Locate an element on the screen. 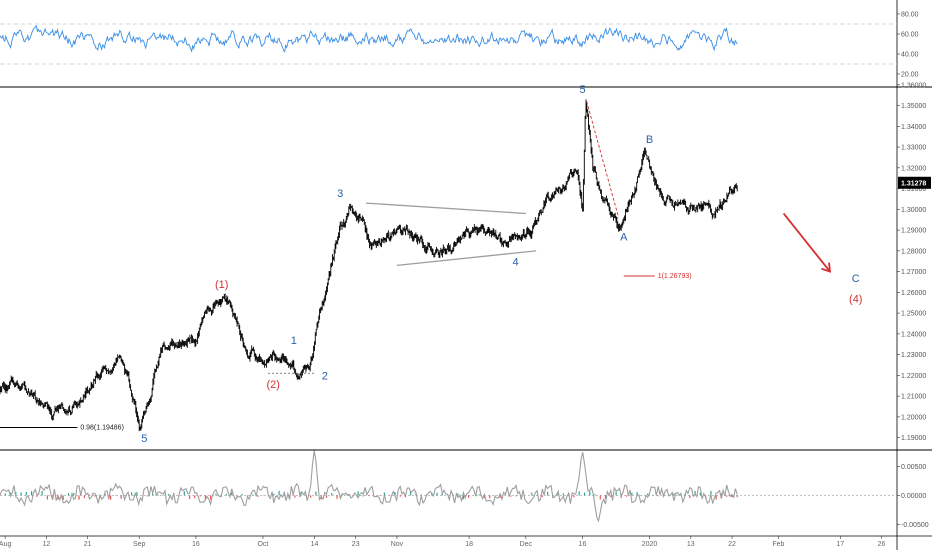 This screenshot has height=550, width=932. x-tick-label: 26 is located at coordinates (882, 544).